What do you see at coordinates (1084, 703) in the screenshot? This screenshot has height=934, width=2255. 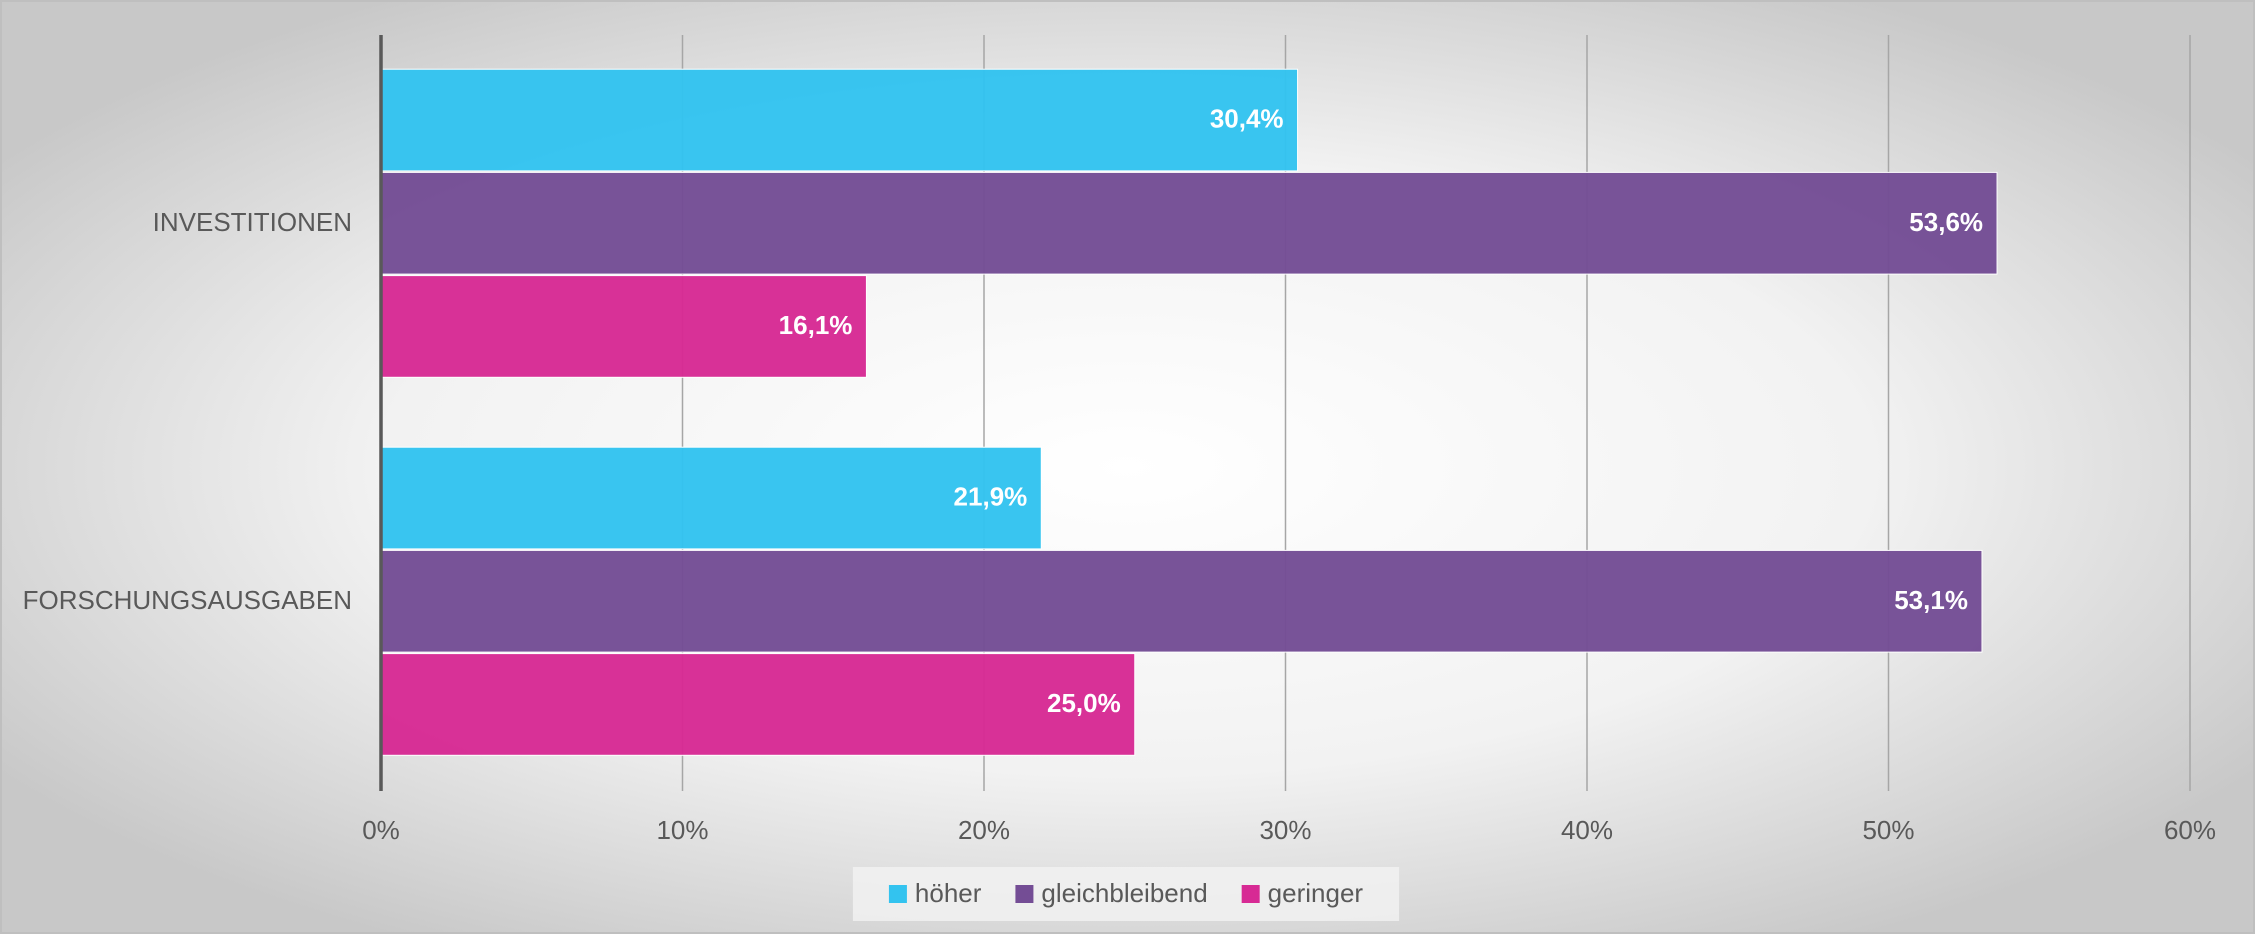 I see `data-label: 25,0%` at bounding box center [1084, 703].